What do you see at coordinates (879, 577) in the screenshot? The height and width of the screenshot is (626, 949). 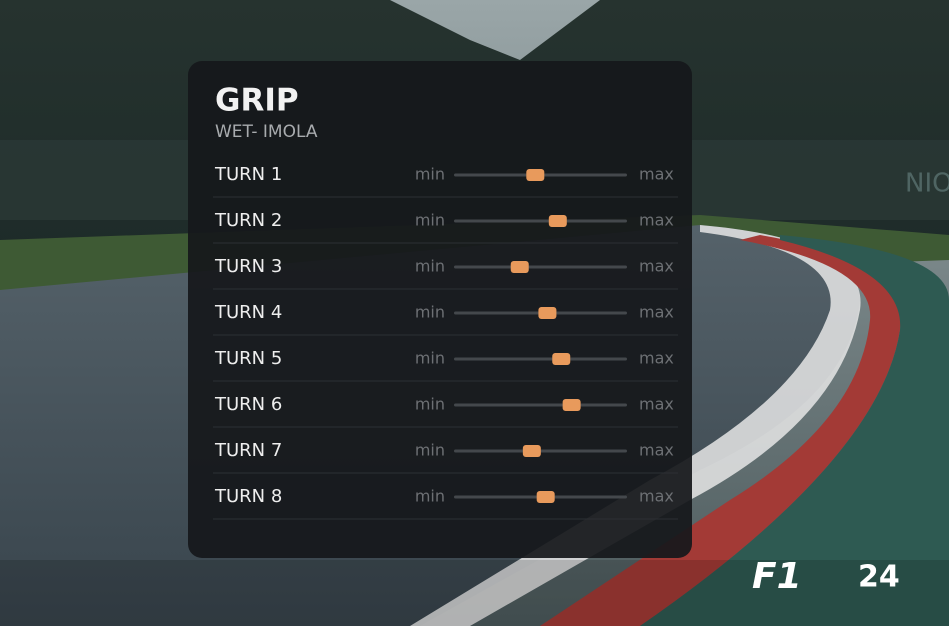 I see `logo-edition: 24` at bounding box center [879, 577].